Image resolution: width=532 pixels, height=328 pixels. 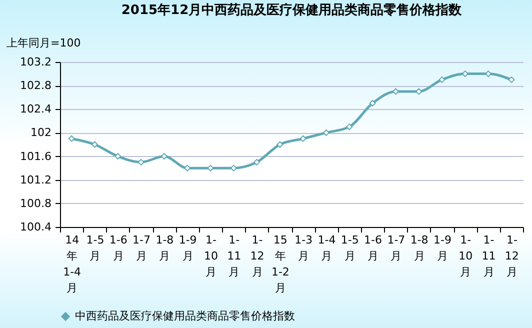 What do you see at coordinates (36, 62) in the screenshot?
I see `y-tick-label: 103.2` at bounding box center [36, 62].